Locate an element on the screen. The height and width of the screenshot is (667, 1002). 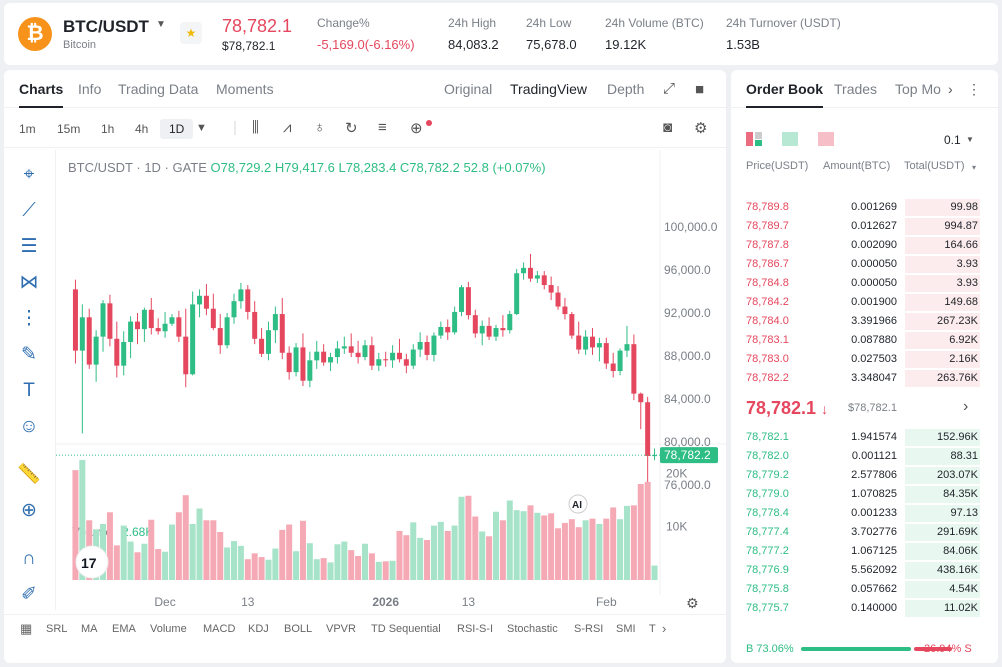
tab-top-movers: Top Mo is located at coordinates (918, 89).